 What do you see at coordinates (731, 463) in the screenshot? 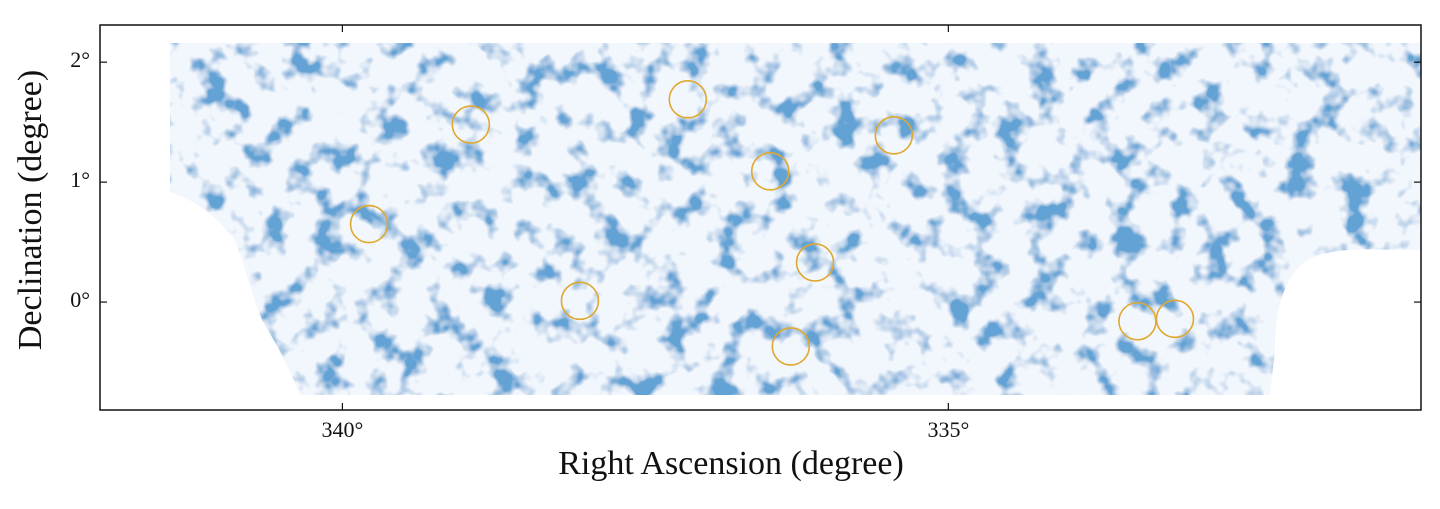
I see `x-axis-label: Right Ascension (degree)` at bounding box center [731, 463].